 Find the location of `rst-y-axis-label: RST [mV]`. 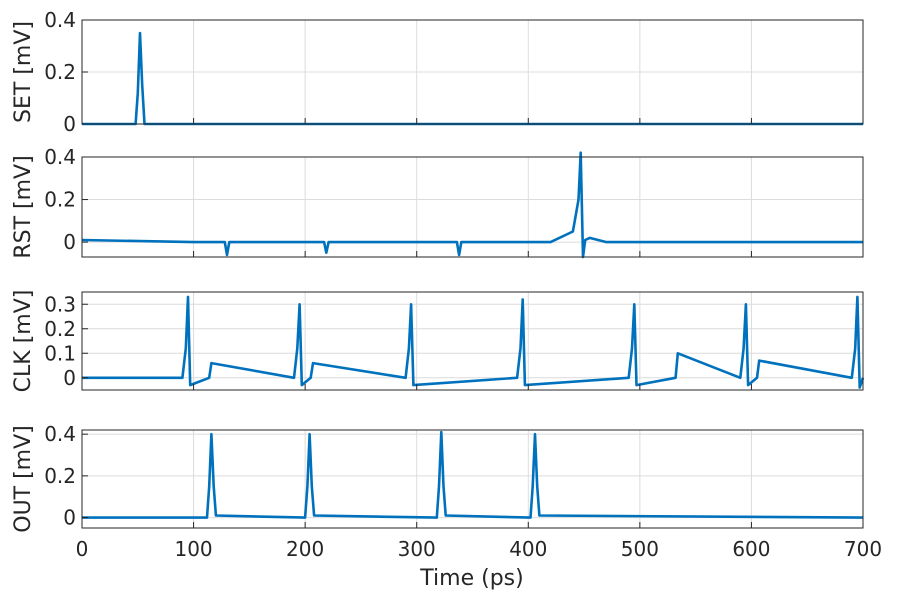

rst-y-axis-label: RST [mV] is located at coordinates (23, 206).